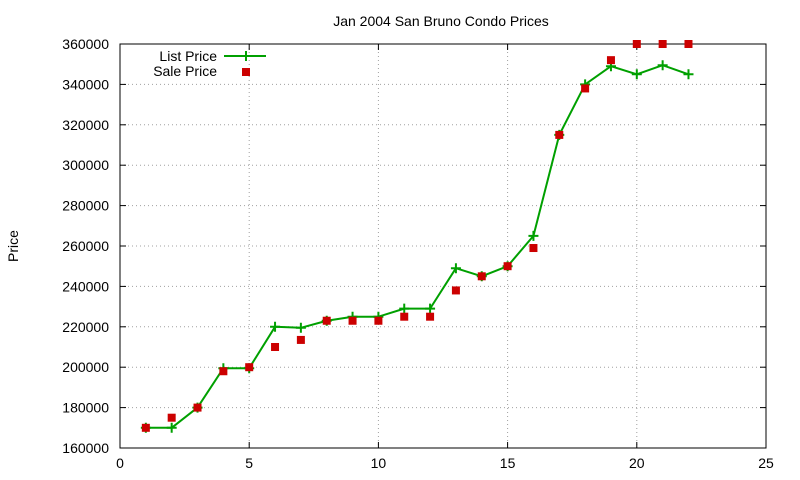  Describe the element at coordinates (85, 246) in the screenshot. I see `y-tick-label: 260000` at that location.